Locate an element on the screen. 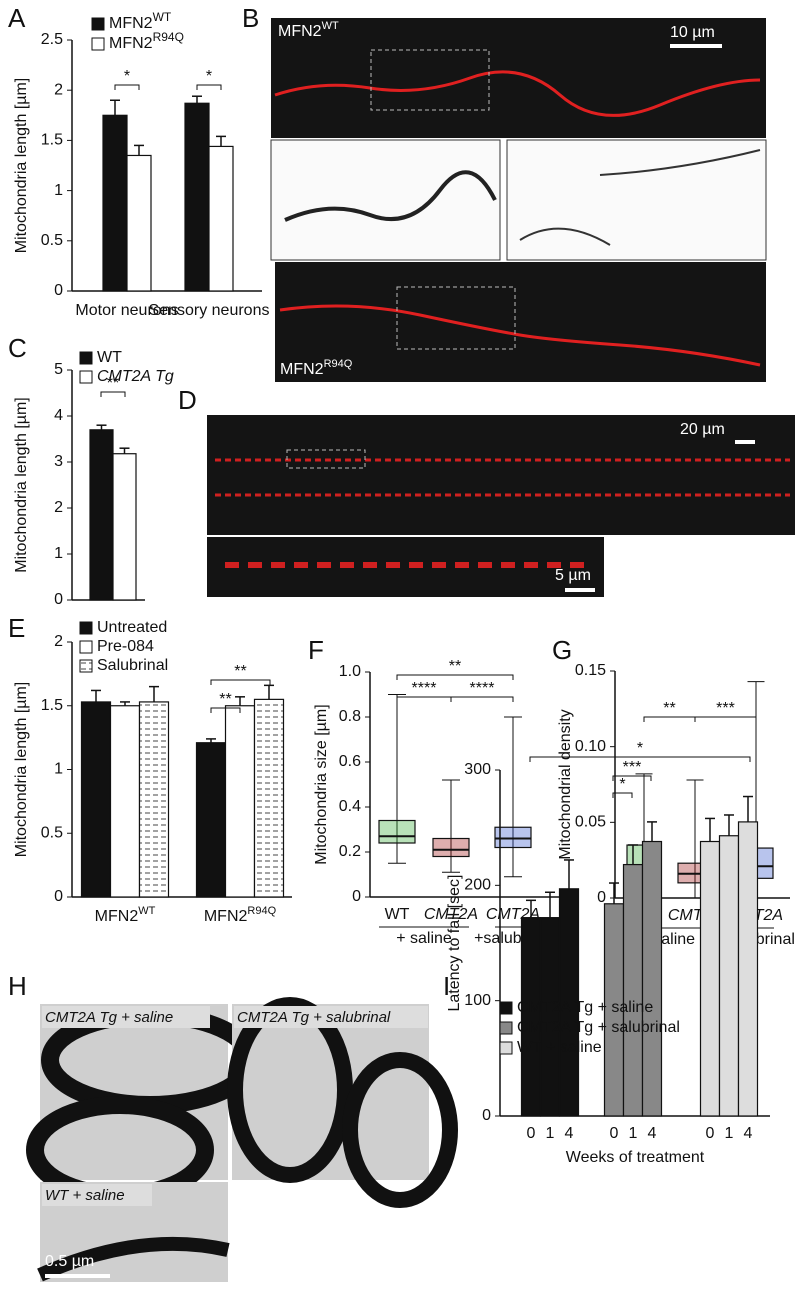 The image size is (796, 1306). y-tick-label: 5 is located at coordinates (58, 369).